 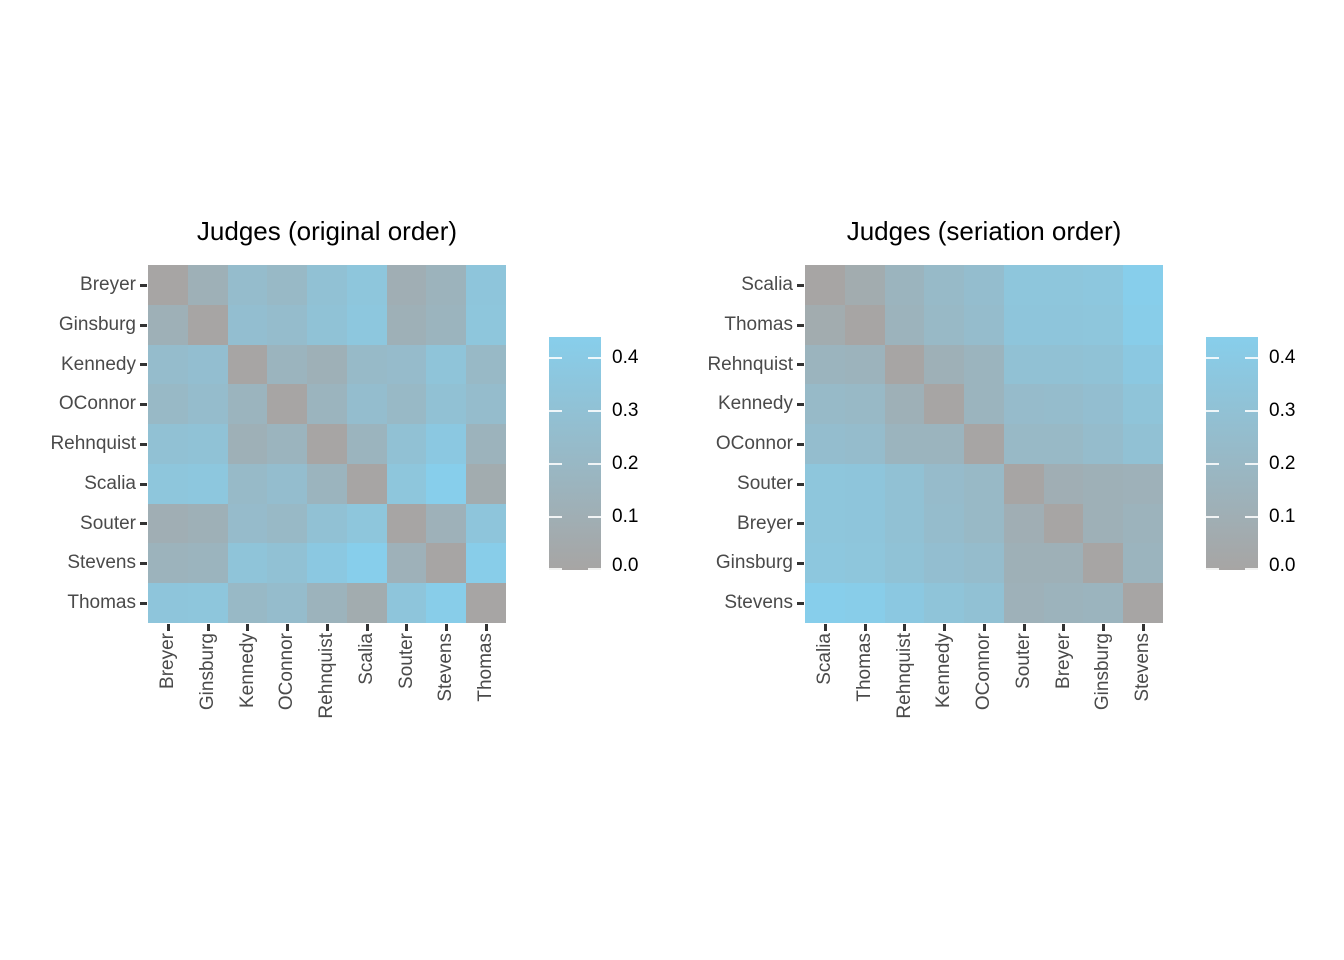 What do you see at coordinates (108, 284) in the screenshot?
I see `row-label: Breyer` at bounding box center [108, 284].